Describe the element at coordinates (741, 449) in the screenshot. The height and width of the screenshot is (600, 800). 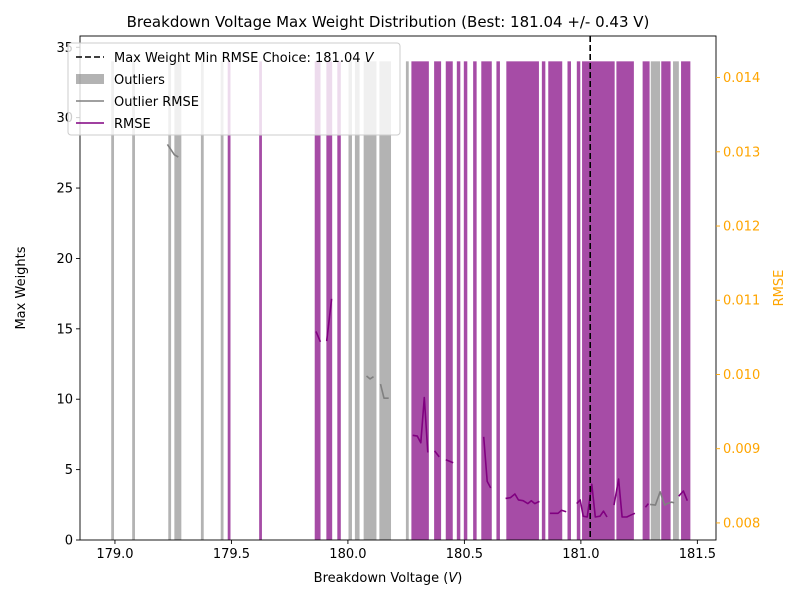
I see `y2-tick-label: 0.009` at that location.